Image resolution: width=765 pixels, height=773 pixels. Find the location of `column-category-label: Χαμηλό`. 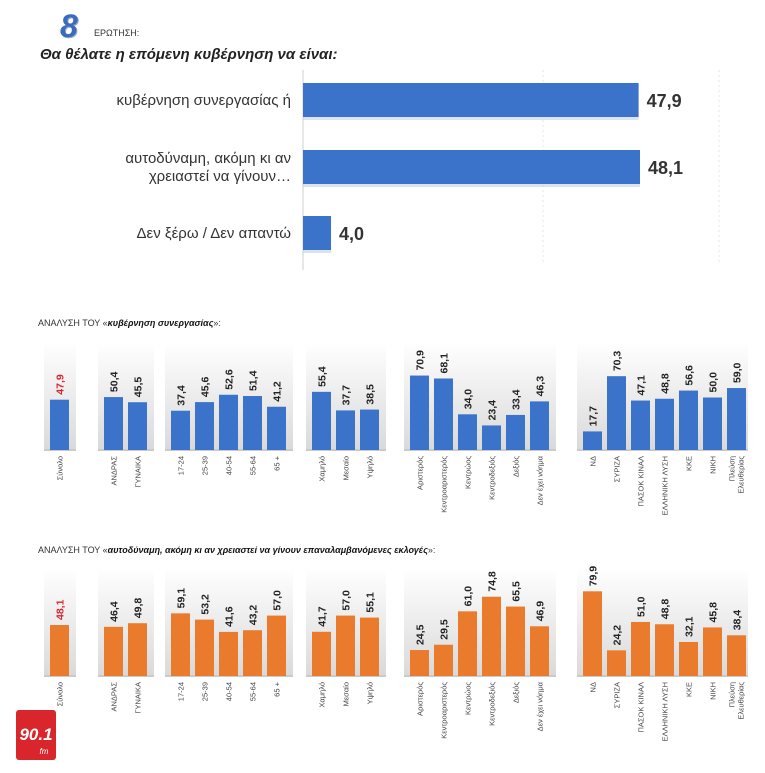

column-category-label: Χαμηλό is located at coordinates (322, 469).